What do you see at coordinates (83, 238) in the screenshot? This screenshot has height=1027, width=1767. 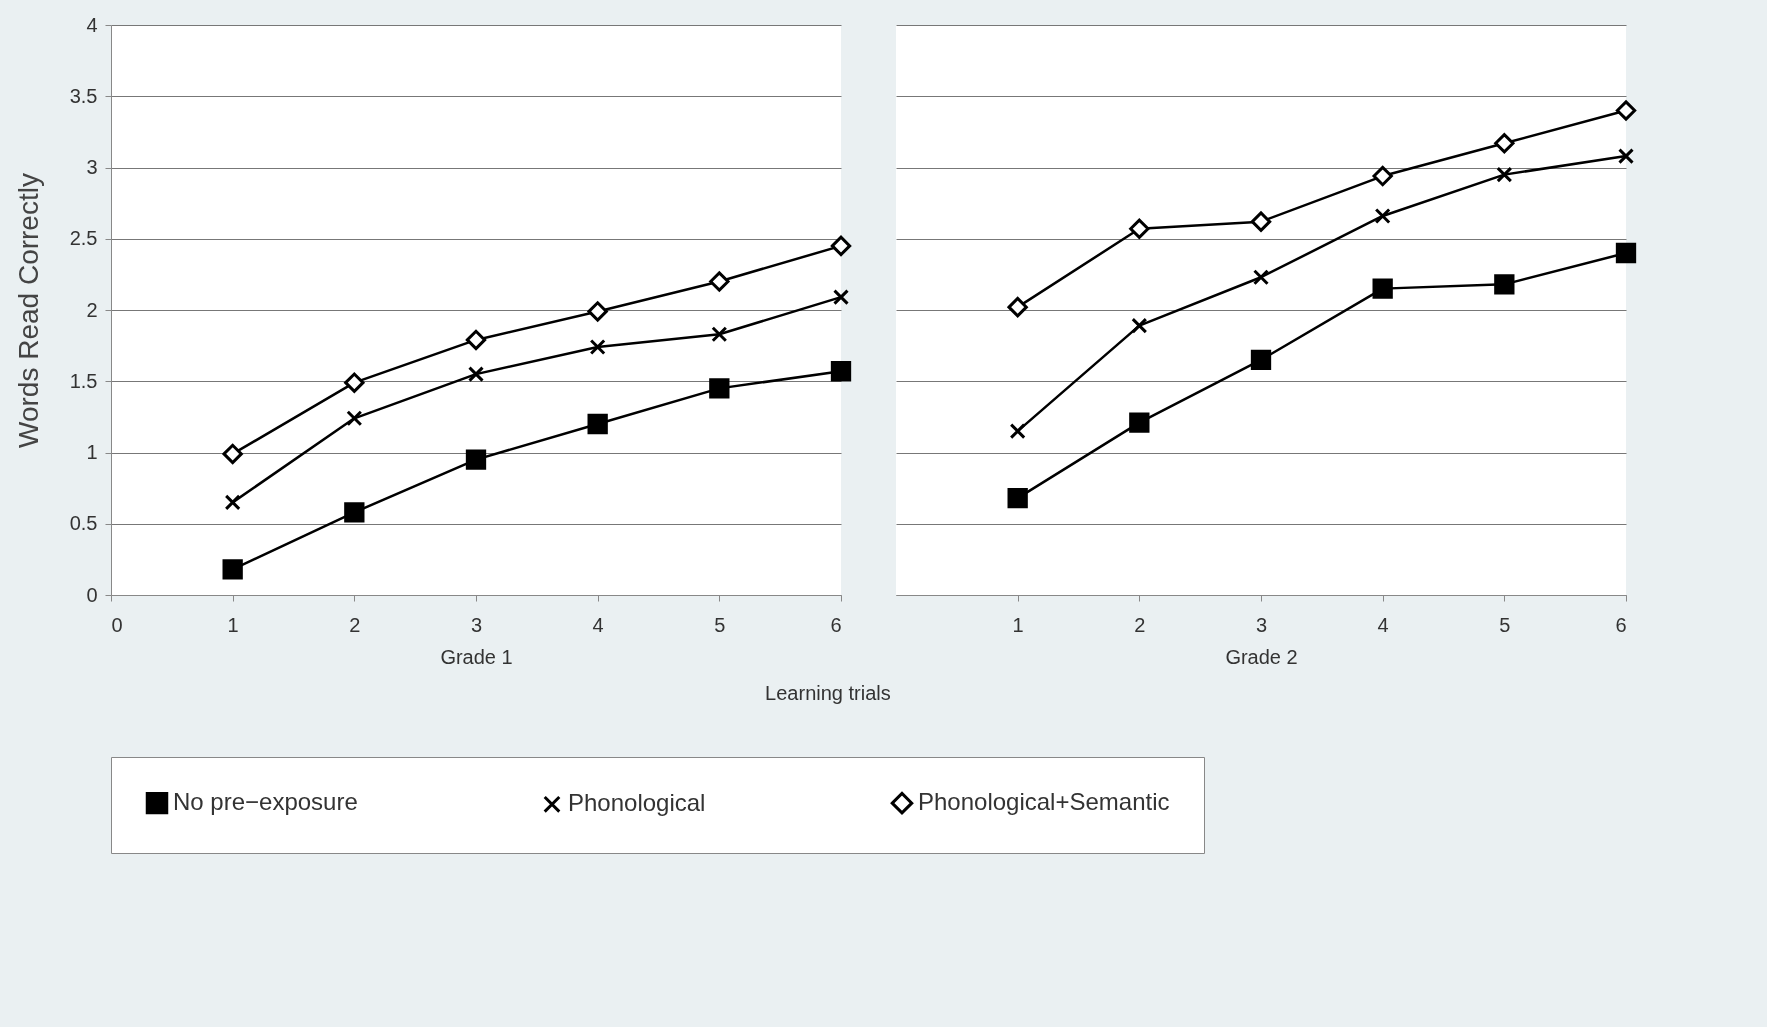 I see `y-tick-label: 2.5` at bounding box center [83, 238].